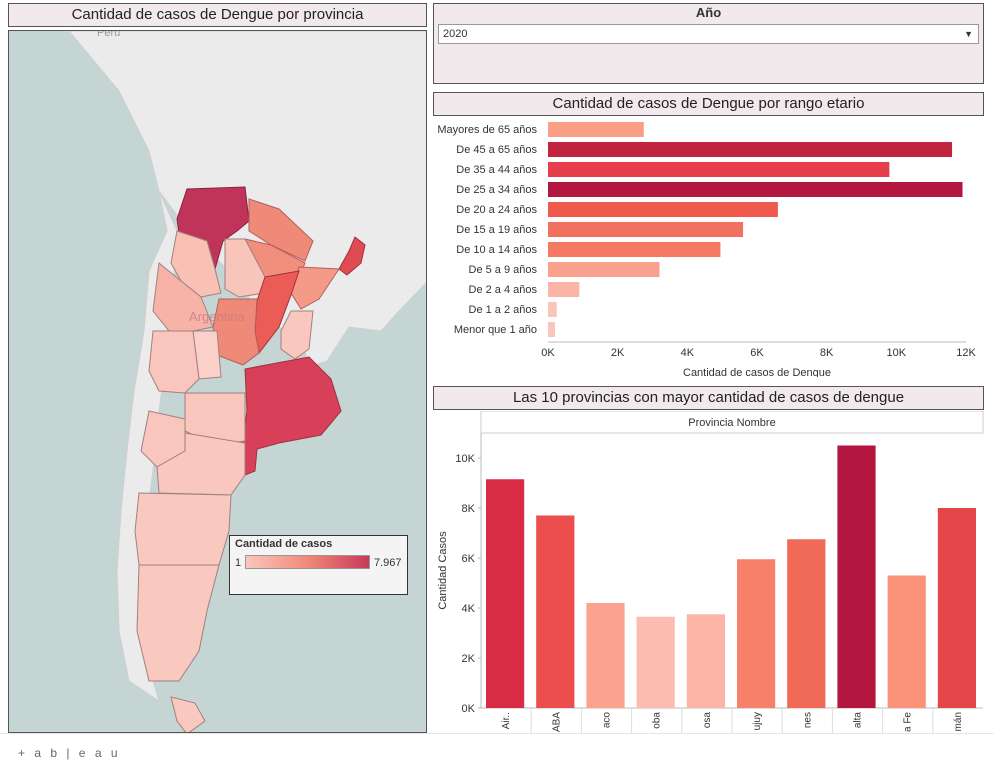 Image resolution: width=994 pixels, height=768 pixels. I want to click on map-legend: Cantidad de casos 1 7.967, so click(318, 565).